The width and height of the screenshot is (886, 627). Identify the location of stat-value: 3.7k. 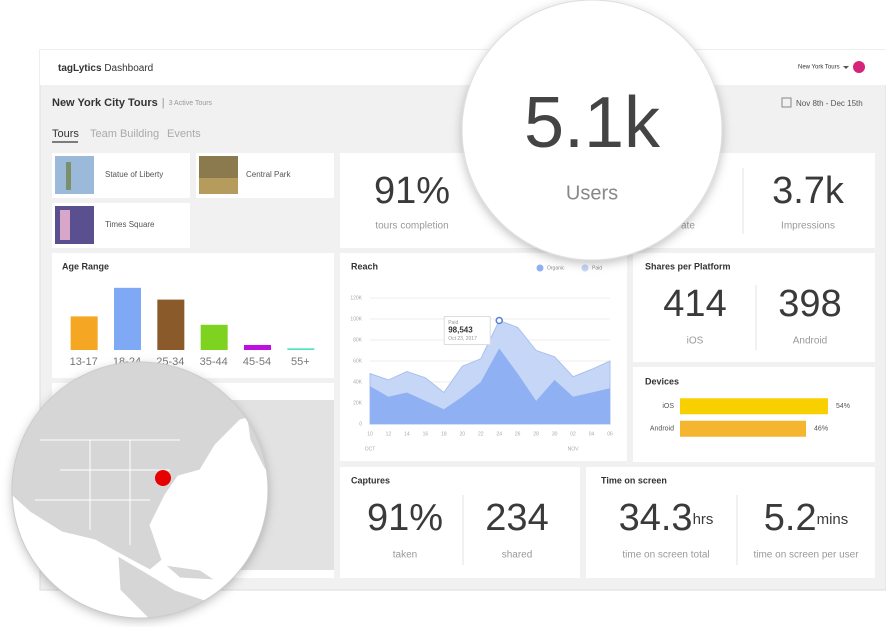
(808, 191).